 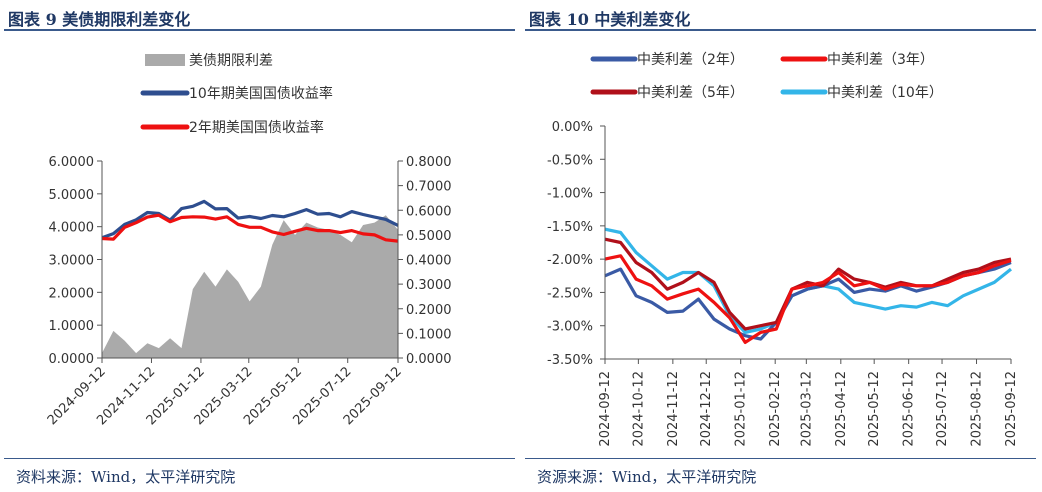 What do you see at coordinates (429, 310) in the screenshot?
I see `y-right-tick-label: 0.2000` at bounding box center [429, 310].